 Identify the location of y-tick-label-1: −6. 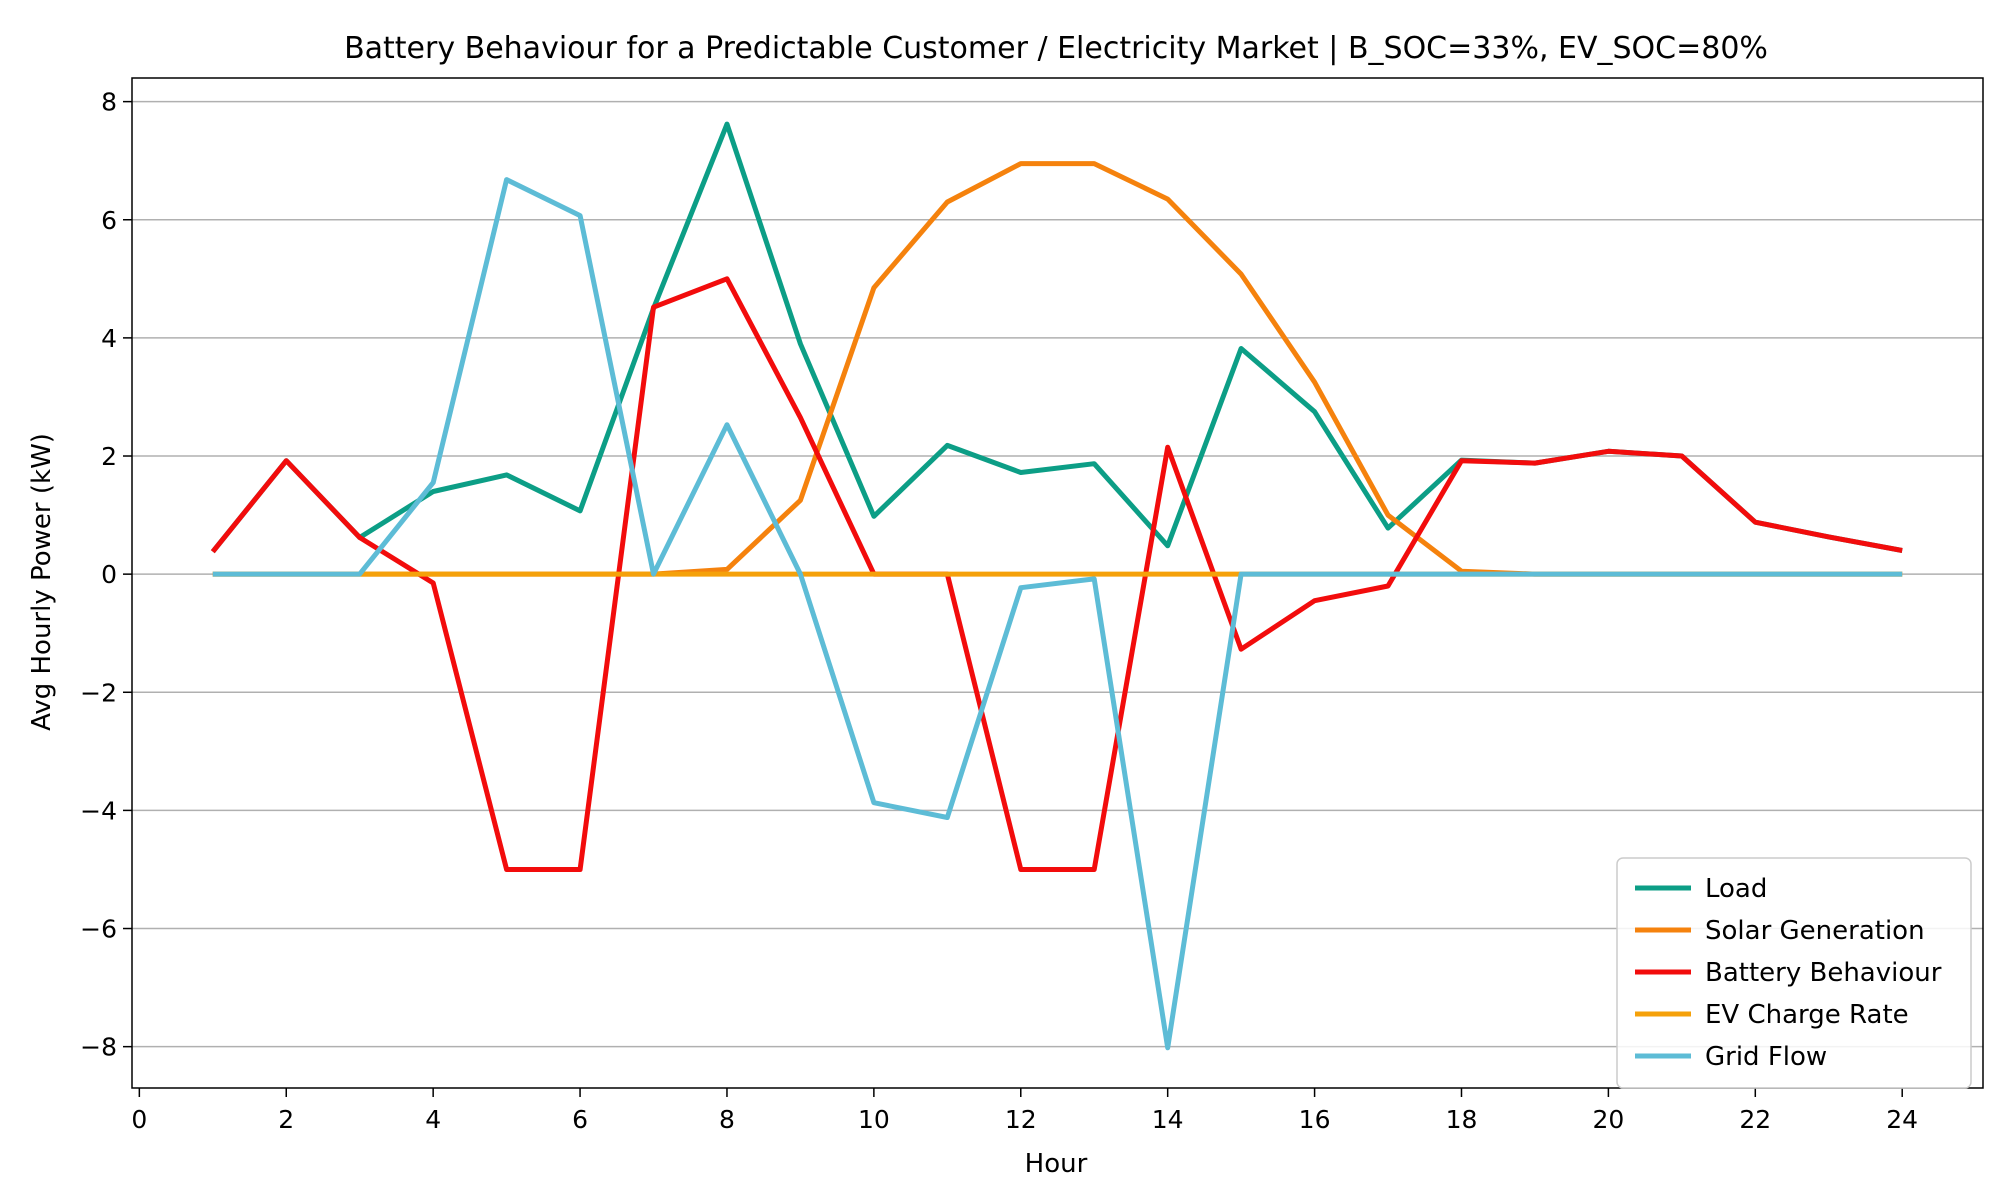
(98, 929).